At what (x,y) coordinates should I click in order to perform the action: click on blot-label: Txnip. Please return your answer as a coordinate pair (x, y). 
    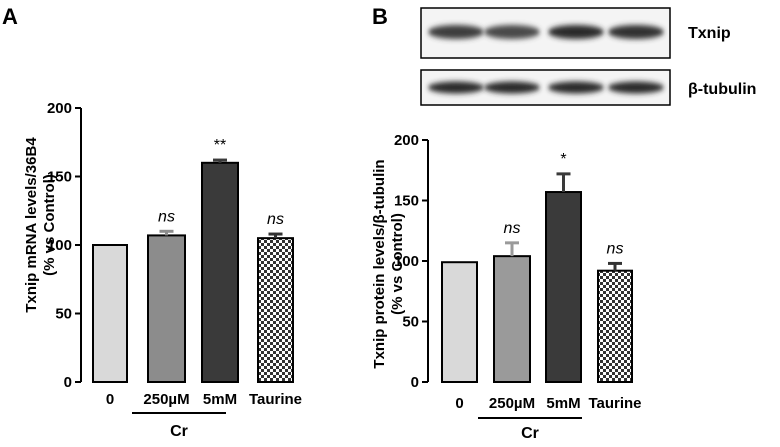
    Looking at the image, I should click on (709, 33).